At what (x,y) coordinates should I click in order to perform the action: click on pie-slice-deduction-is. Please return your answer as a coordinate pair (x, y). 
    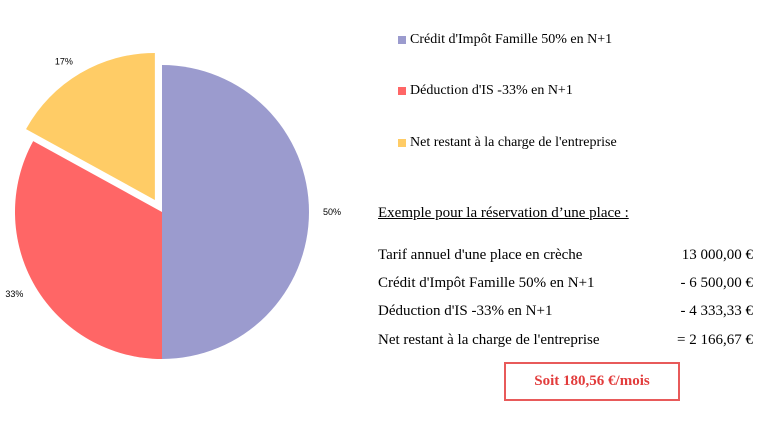
    Looking at the image, I should click on (89, 250).